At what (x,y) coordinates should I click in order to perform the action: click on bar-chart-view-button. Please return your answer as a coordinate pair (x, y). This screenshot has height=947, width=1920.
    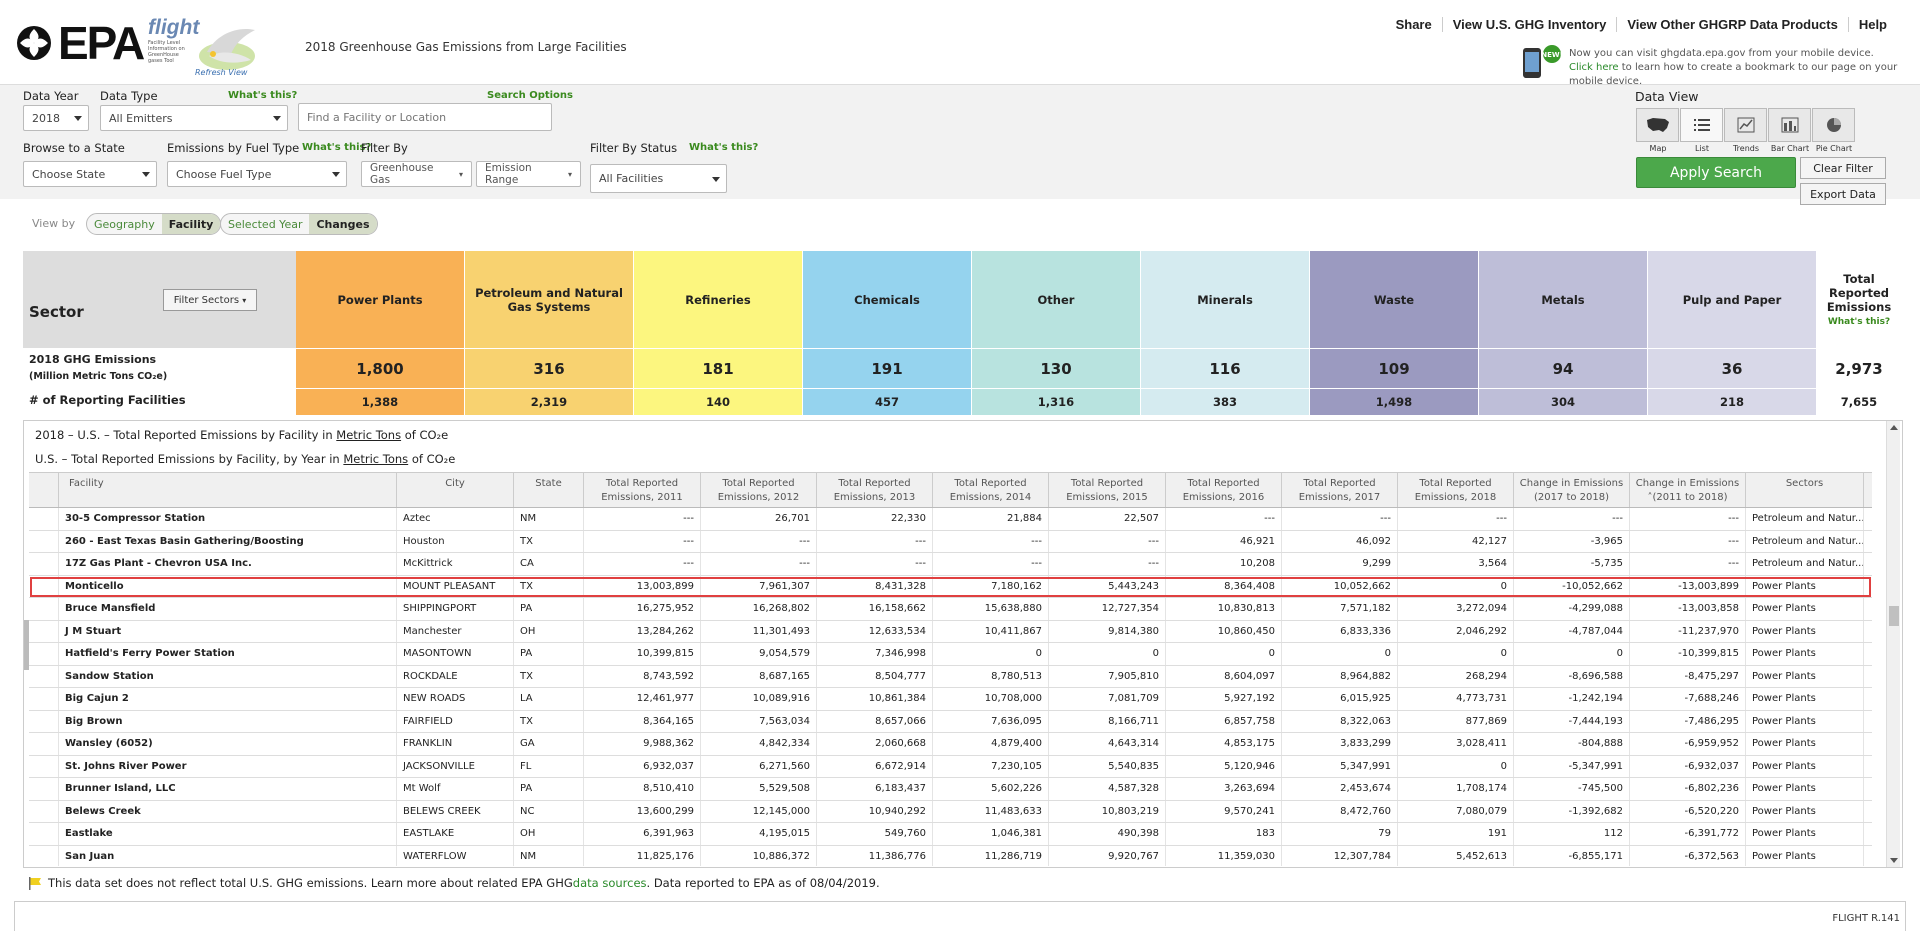
    Looking at the image, I should click on (1789, 125).